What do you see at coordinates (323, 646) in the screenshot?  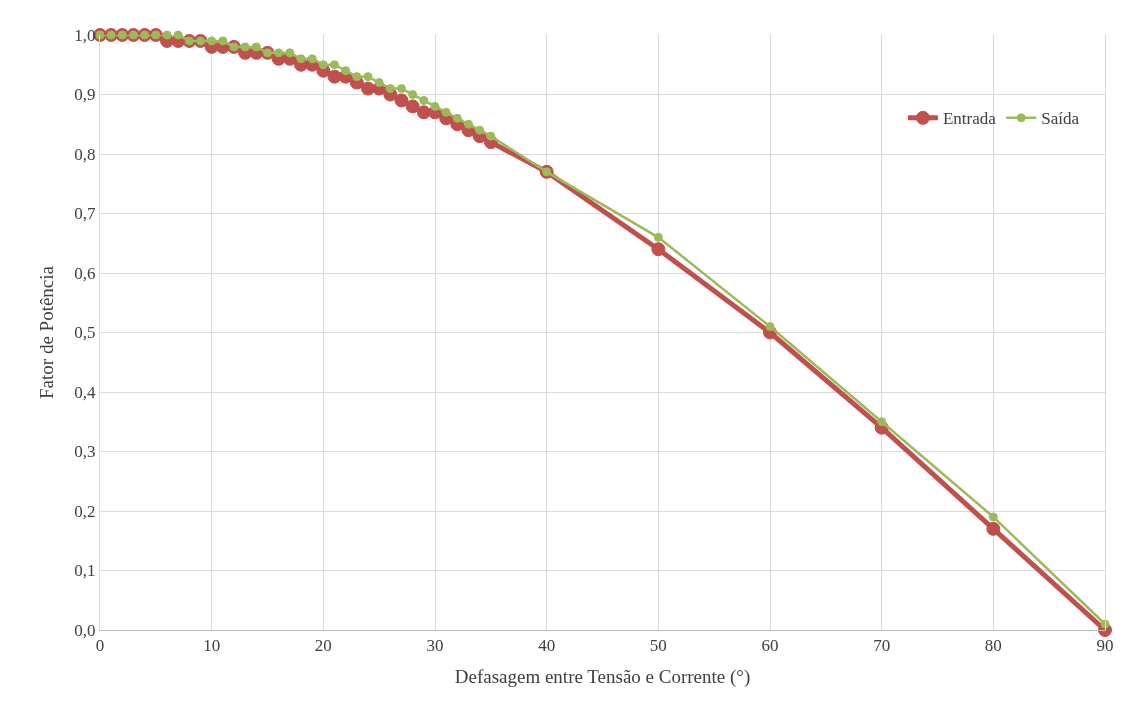 I see `x-tick-label: 20` at bounding box center [323, 646].